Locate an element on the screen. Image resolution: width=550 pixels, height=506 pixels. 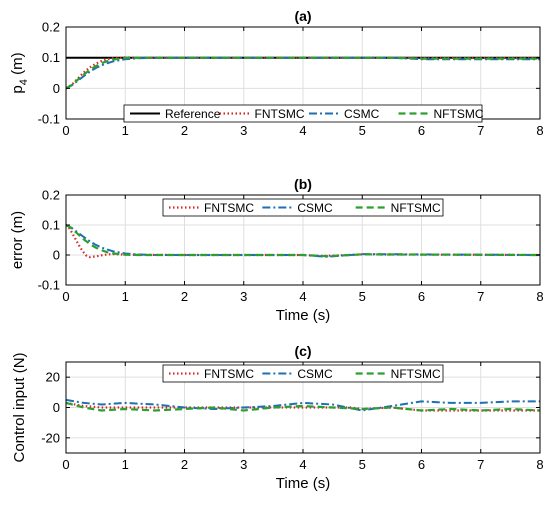
chart-title: (a) is located at coordinates (302, 16).